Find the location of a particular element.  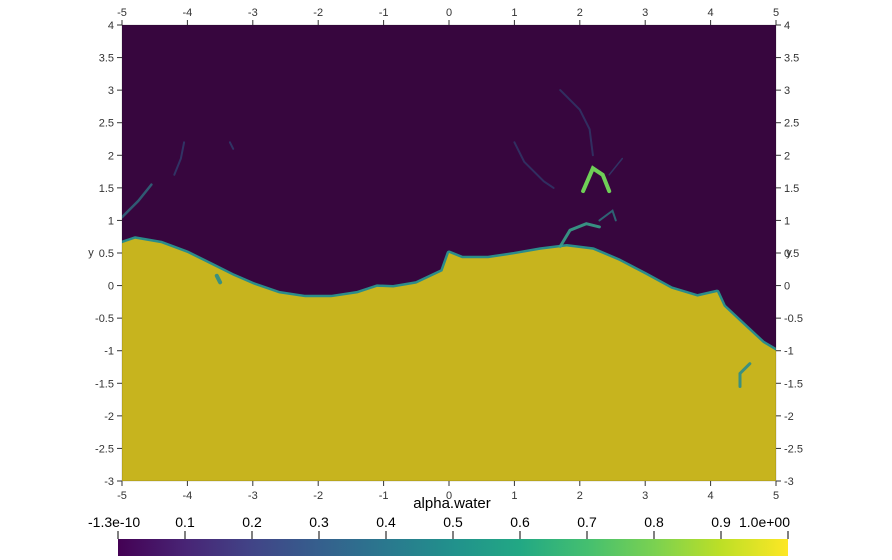

x-tick-label-top: -1 is located at coordinates (384, 13).